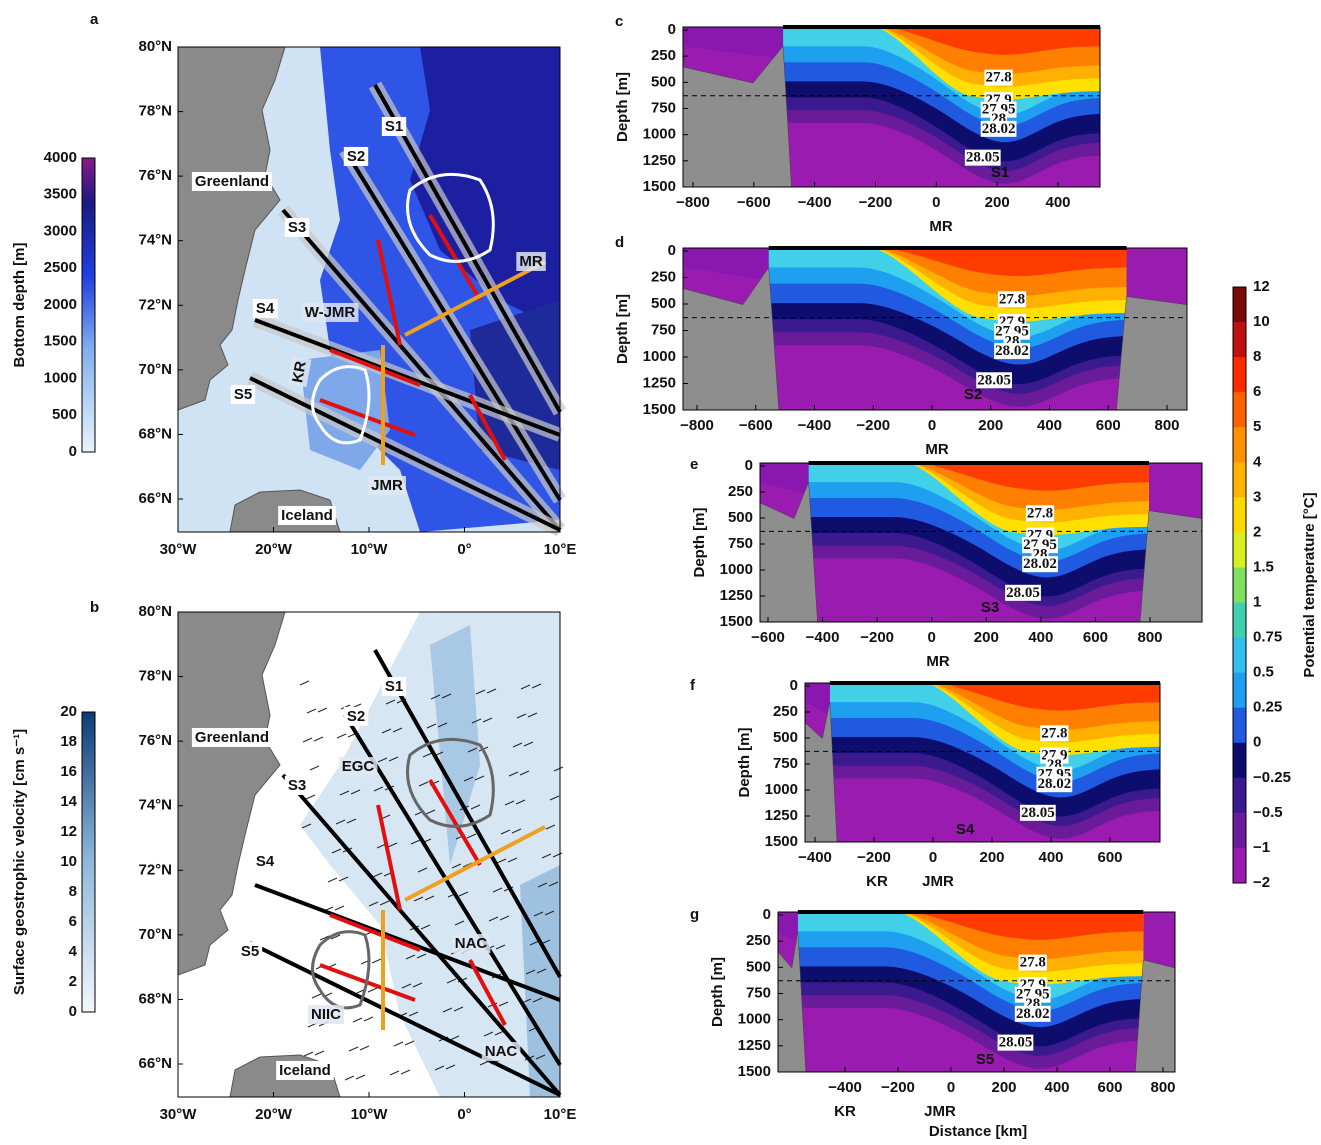 Image resolution: width=1321 pixels, height=1145 pixels. I want to click on section-label: S2, so click(973, 394).